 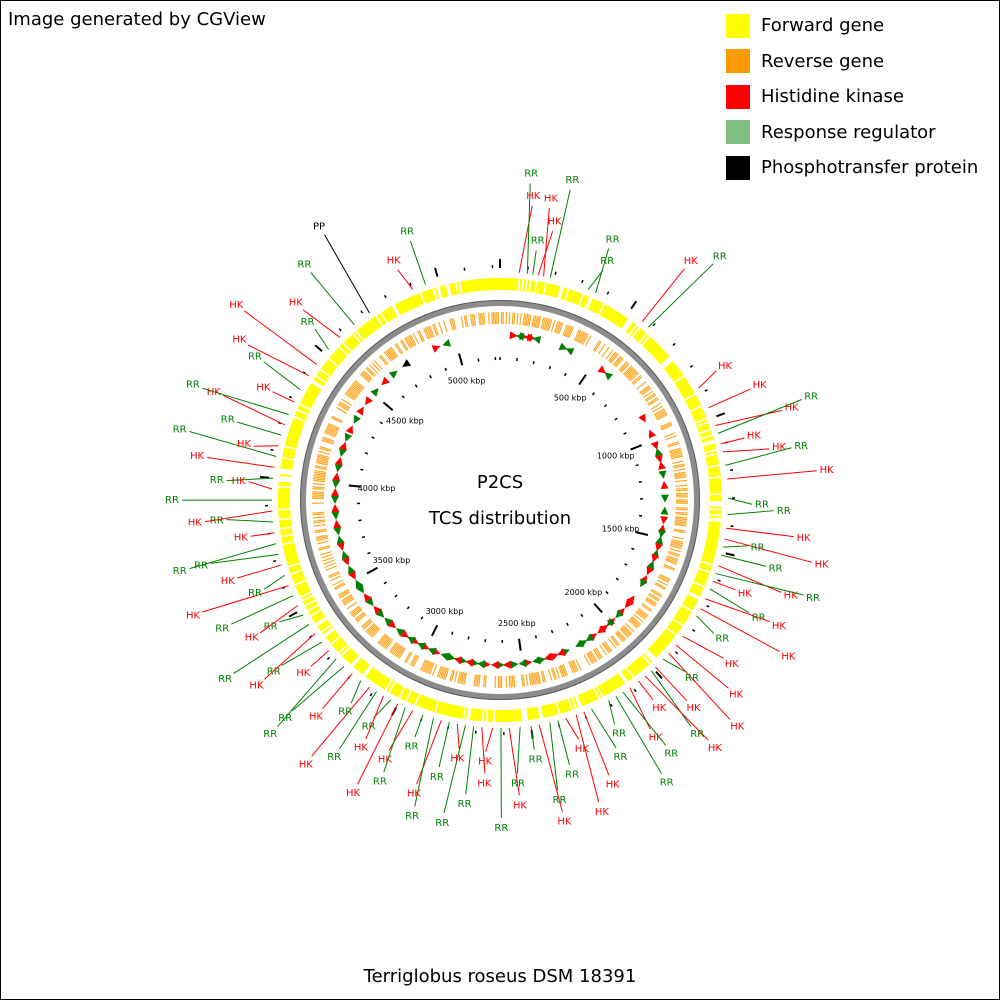 What do you see at coordinates (445, 611) in the screenshot?
I see `ruler-label: 3000 kbp` at bounding box center [445, 611].